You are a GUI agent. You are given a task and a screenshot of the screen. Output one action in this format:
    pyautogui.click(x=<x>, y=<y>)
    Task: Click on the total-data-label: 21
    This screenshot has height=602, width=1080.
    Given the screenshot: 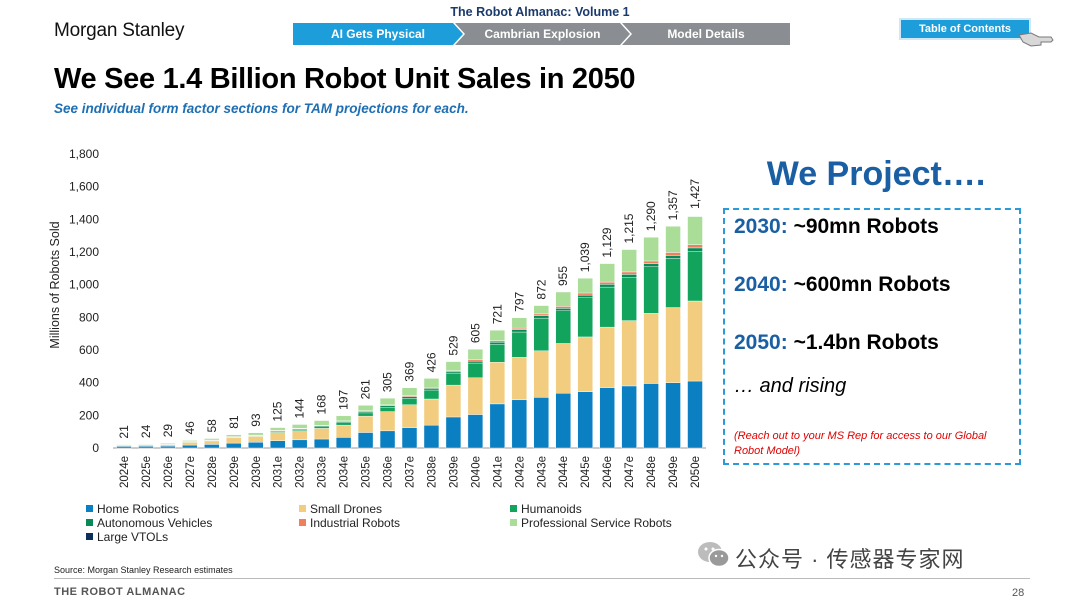 What is the action you would take?
    pyautogui.click(x=124, y=432)
    